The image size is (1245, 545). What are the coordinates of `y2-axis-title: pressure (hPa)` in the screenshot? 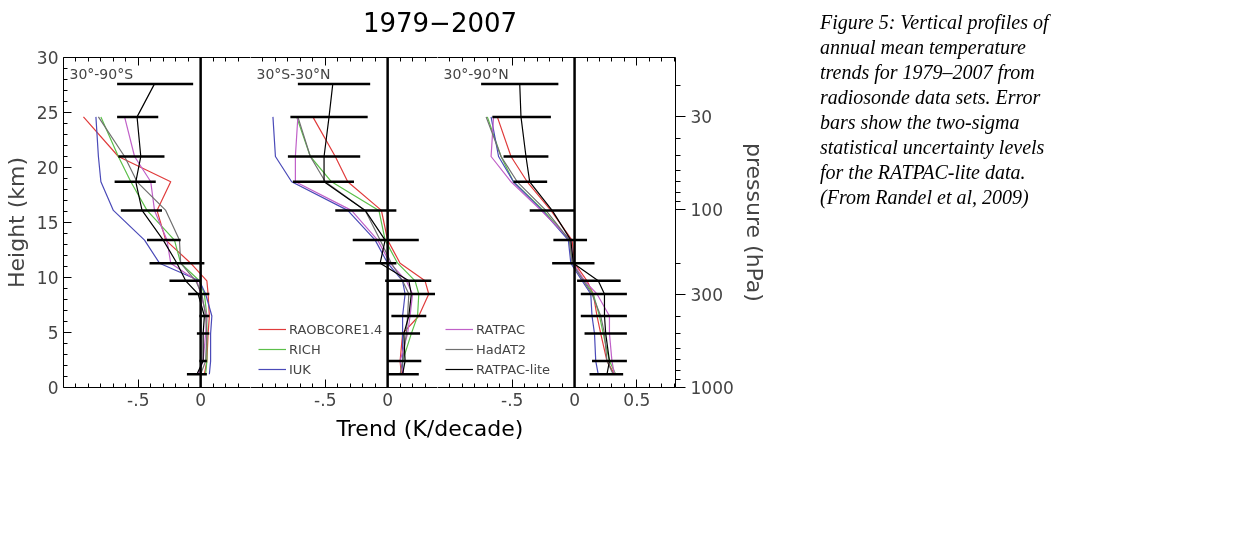 It's located at (754, 223).